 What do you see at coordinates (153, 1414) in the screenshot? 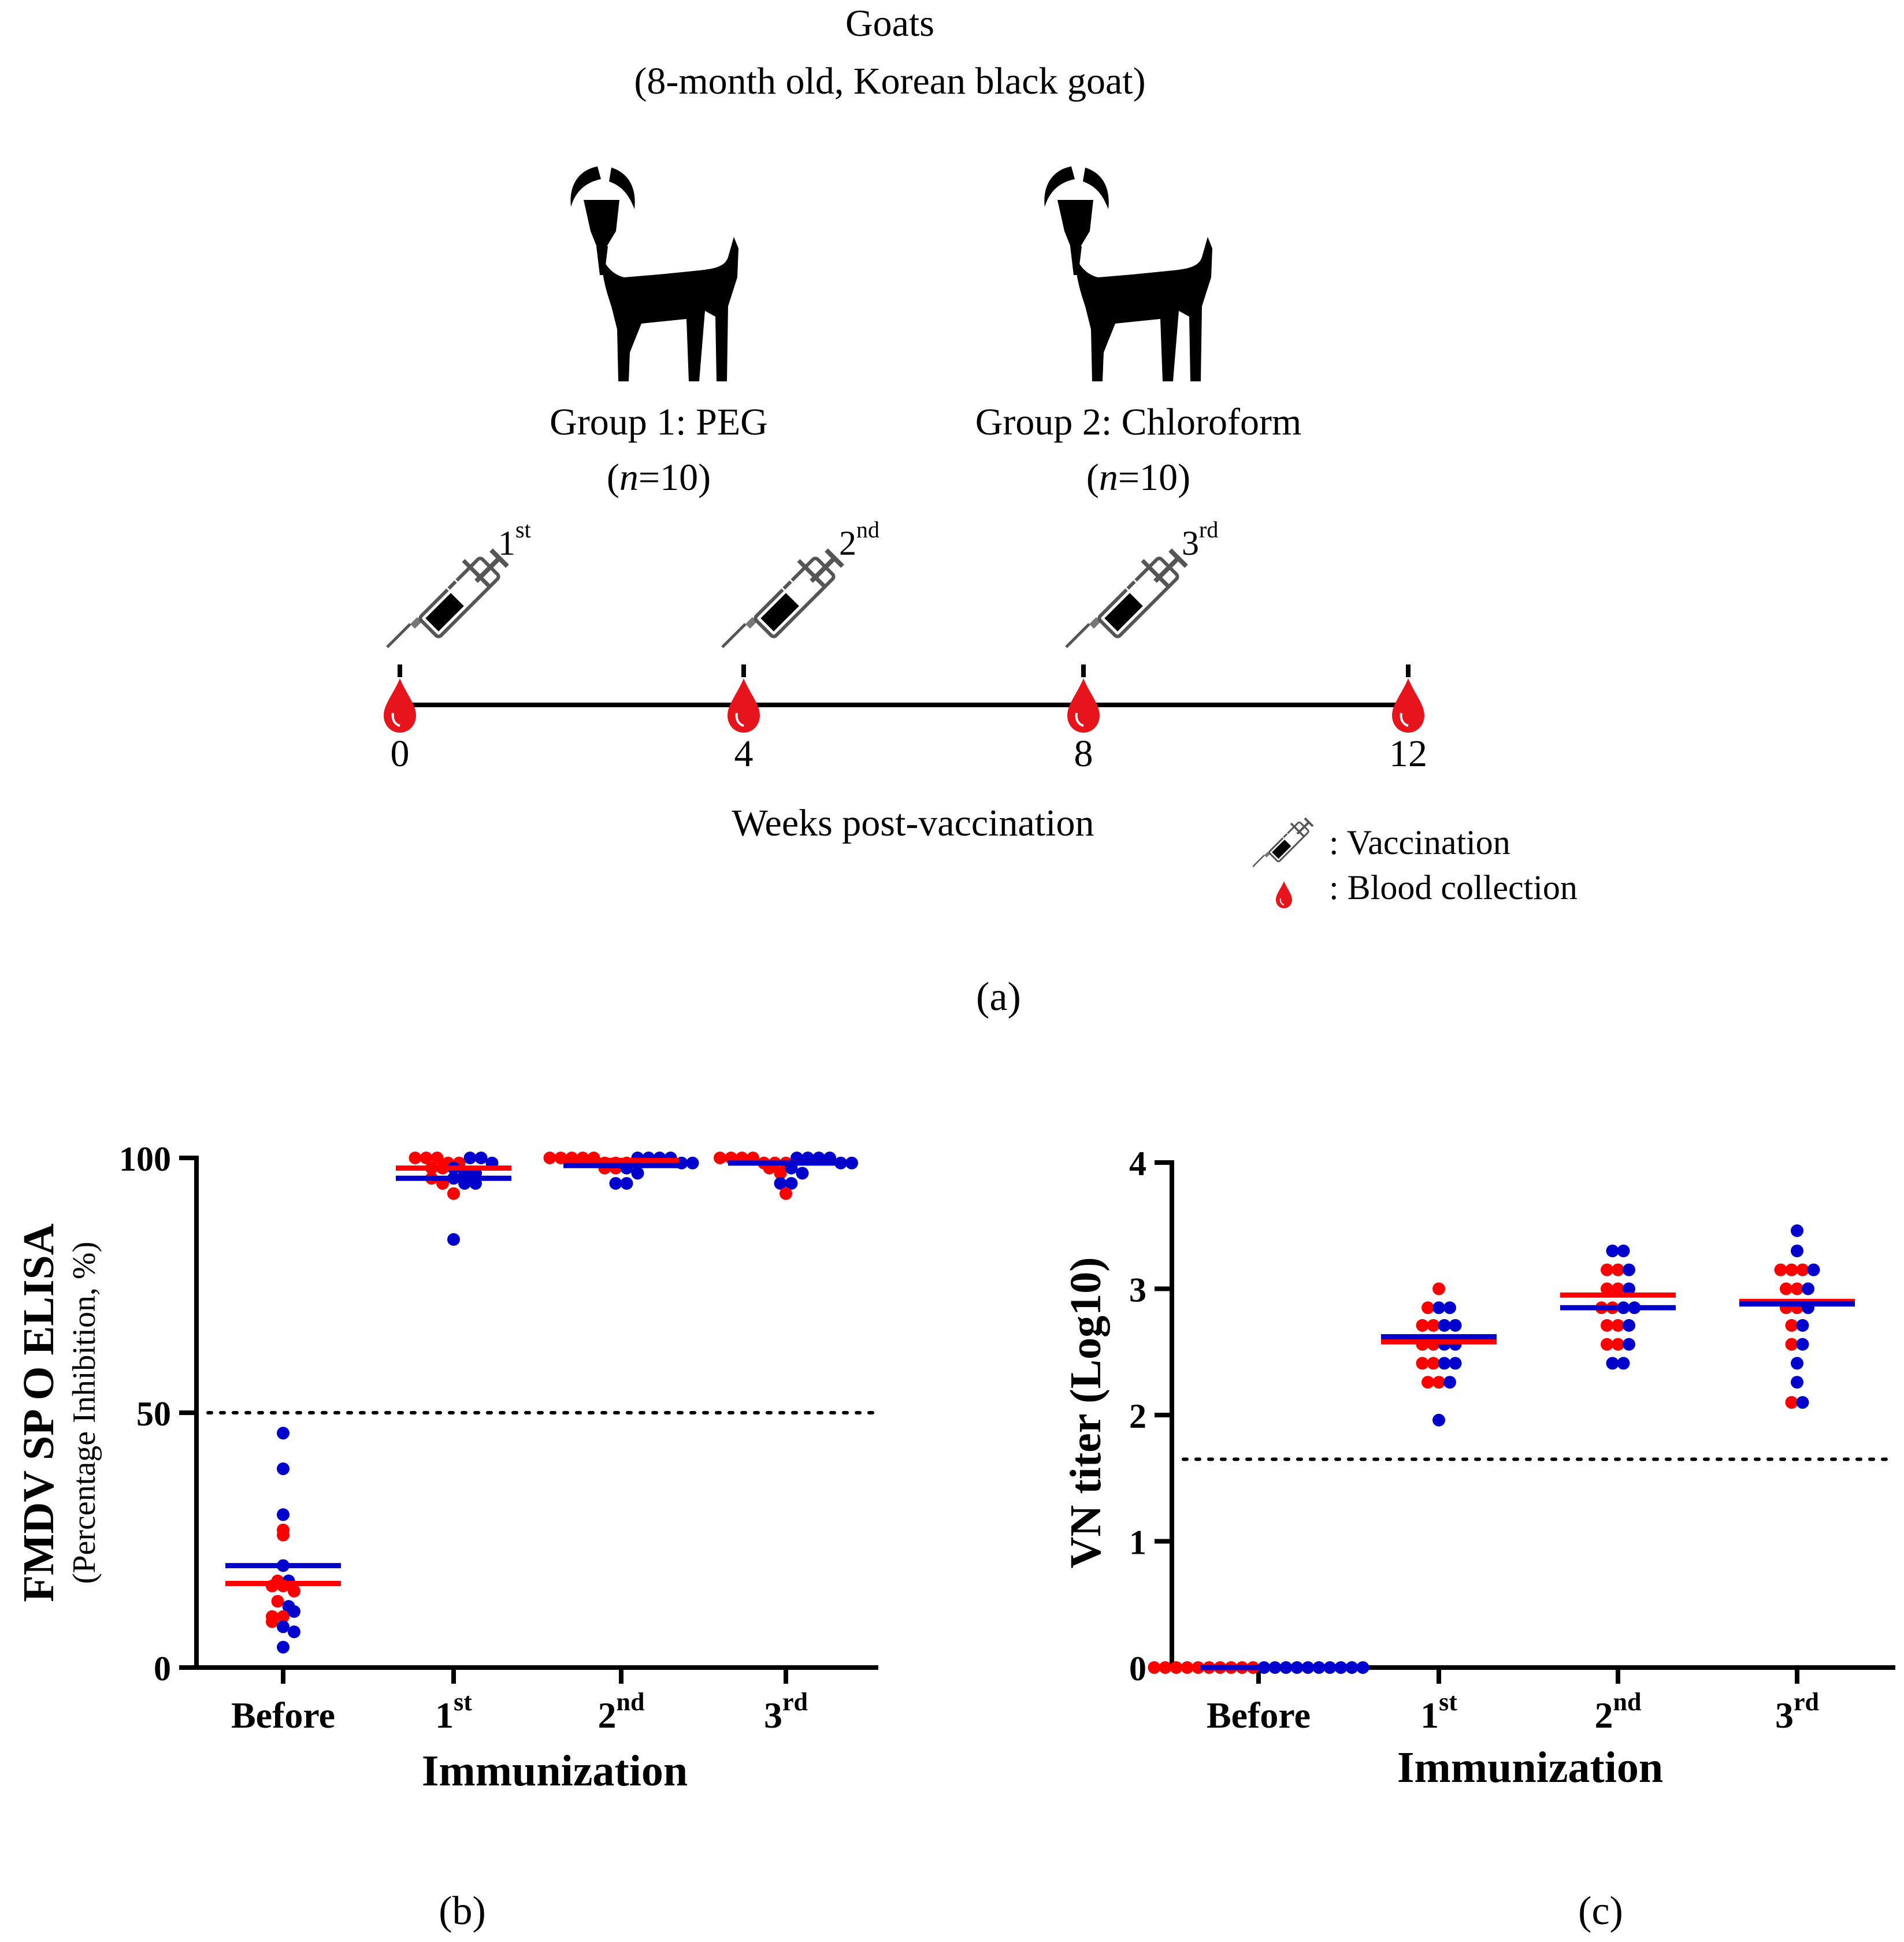
I see `y-tick-label: 50` at bounding box center [153, 1414].